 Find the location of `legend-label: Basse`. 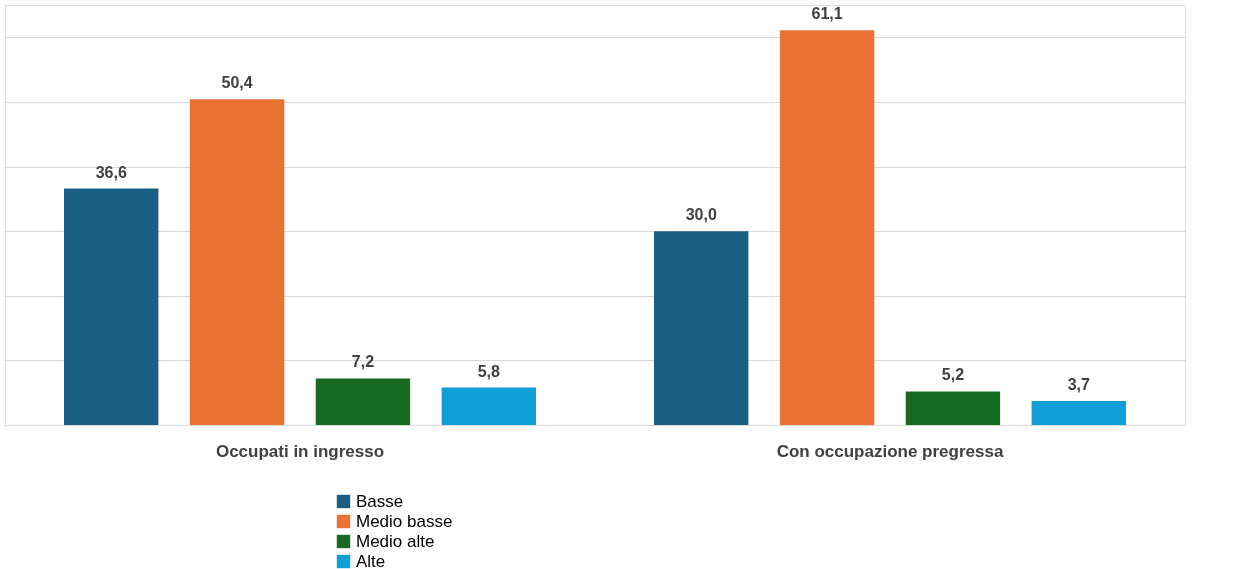

legend-label: Basse is located at coordinates (380, 501).